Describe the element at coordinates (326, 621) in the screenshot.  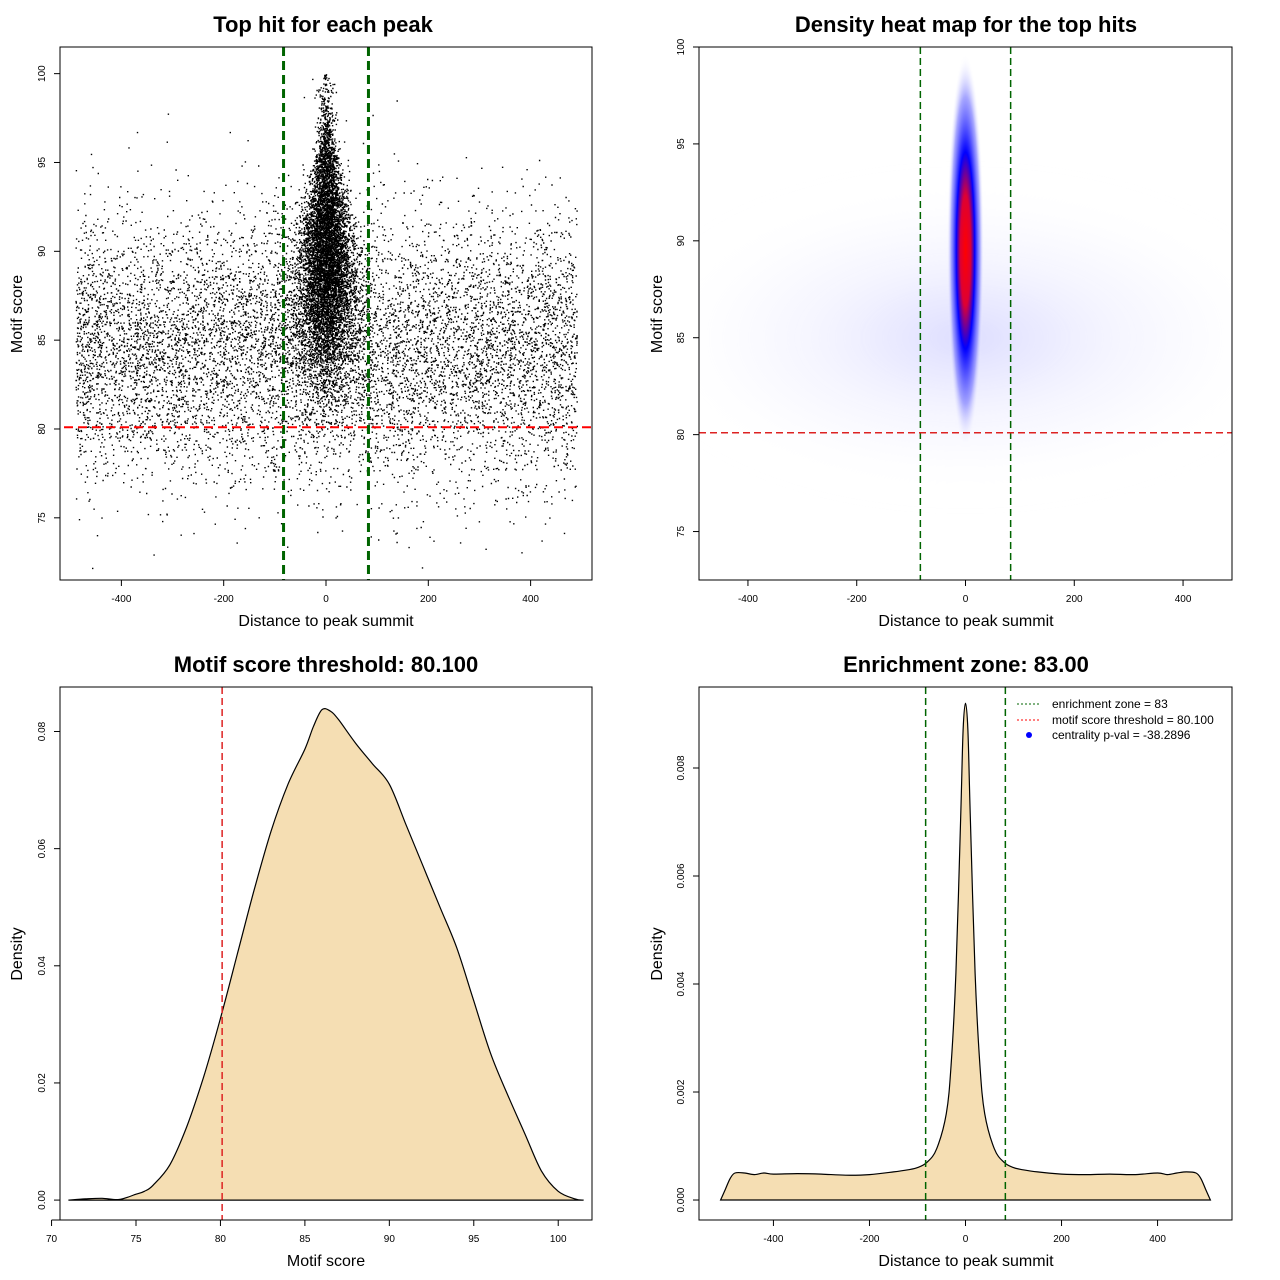
I see `panel1-xlabel: Distance to peak summit` at that location.